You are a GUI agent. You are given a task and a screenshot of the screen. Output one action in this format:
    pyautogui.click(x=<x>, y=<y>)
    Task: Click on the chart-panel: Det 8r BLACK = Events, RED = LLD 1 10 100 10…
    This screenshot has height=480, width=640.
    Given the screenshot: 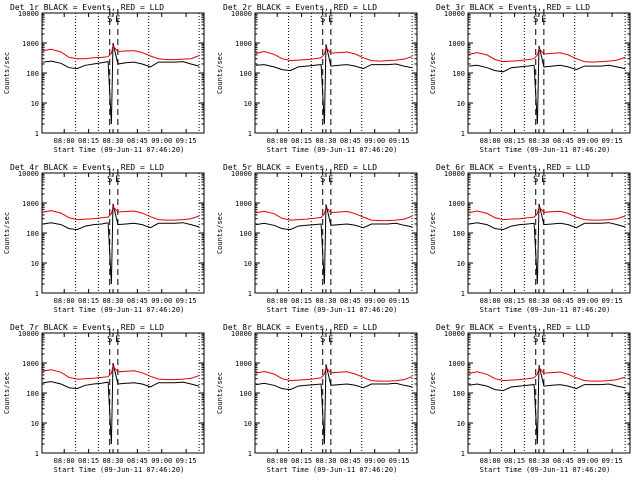 What is the action you would take?
    pyautogui.click(x=317, y=398)
    